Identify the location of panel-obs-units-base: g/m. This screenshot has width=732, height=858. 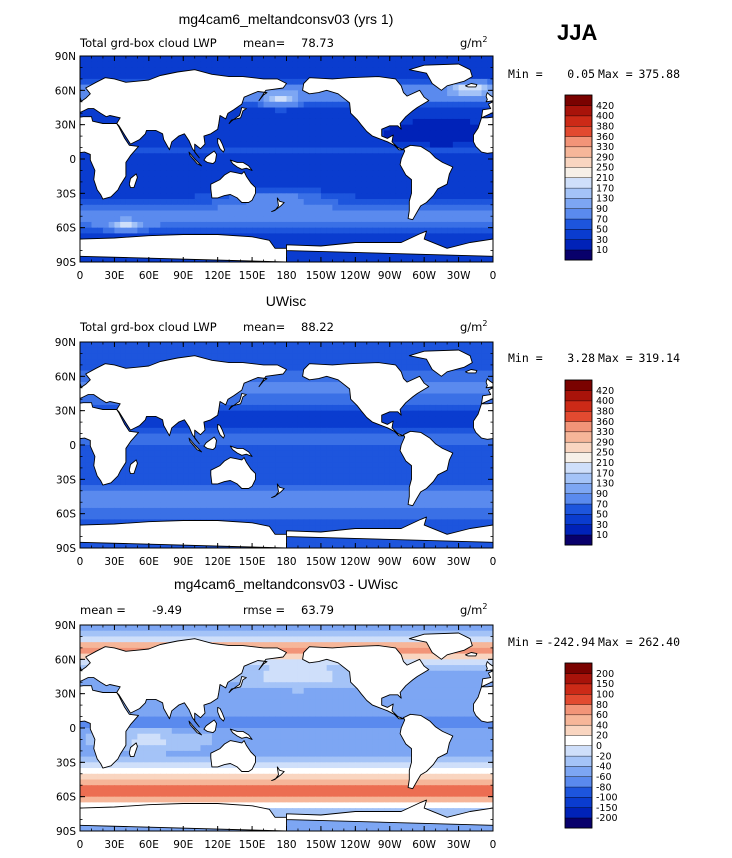
(471, 327).